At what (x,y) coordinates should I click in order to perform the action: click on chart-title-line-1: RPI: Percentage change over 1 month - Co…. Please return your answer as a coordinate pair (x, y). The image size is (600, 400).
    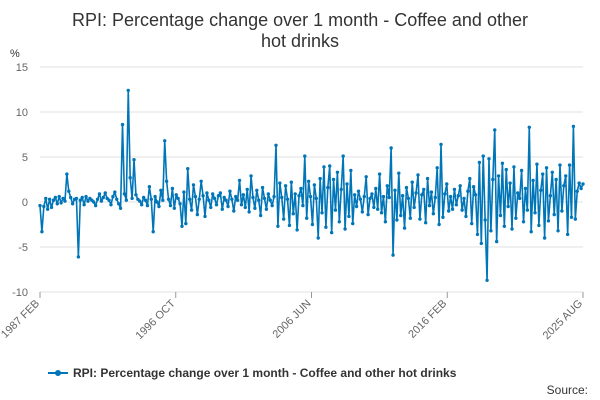
    Looking at the image, I should click on (300, 20).